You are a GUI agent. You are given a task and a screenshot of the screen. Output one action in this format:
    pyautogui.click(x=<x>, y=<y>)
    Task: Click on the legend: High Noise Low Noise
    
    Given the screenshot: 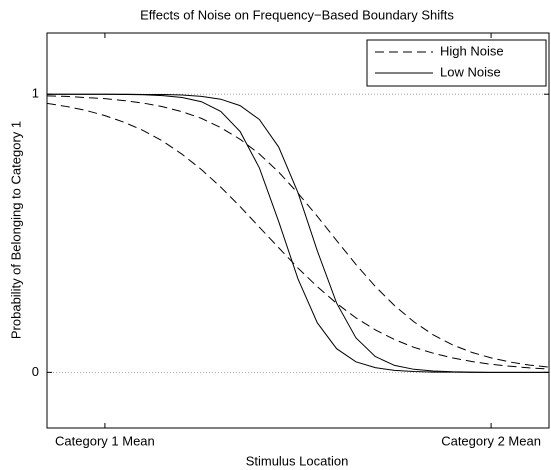 What is the action you would take?
    pyautogui.click(x=456, y=63)
    